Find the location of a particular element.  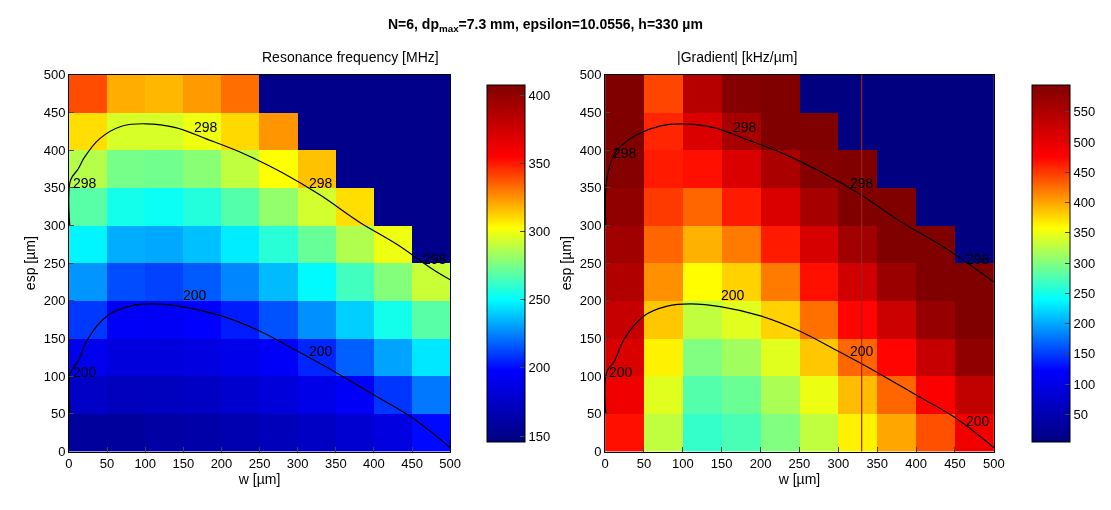

color-bar-label: 500 is located at coordinates (1084, 142).